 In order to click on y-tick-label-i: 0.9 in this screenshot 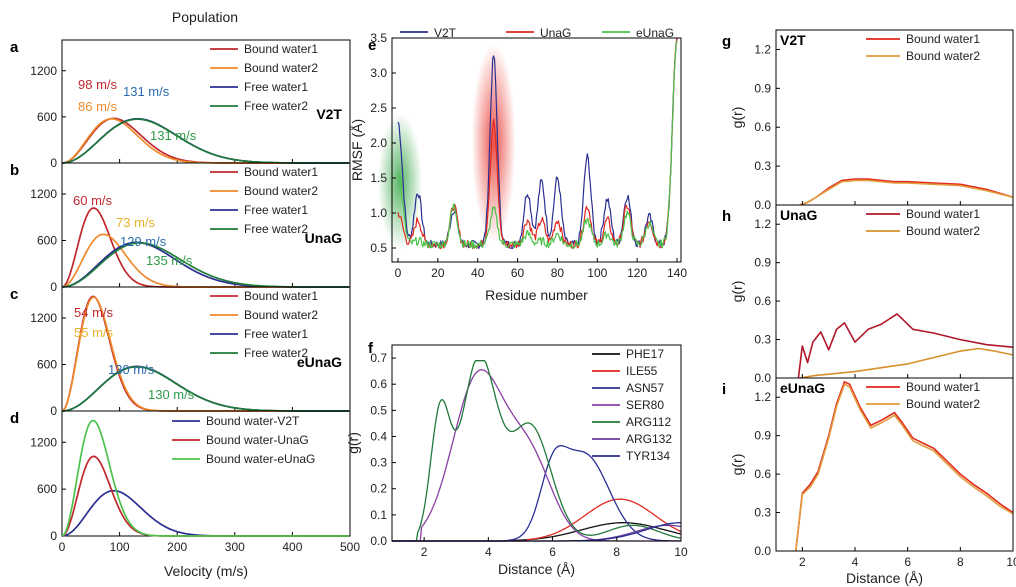, I will do `click(762, 436)`.